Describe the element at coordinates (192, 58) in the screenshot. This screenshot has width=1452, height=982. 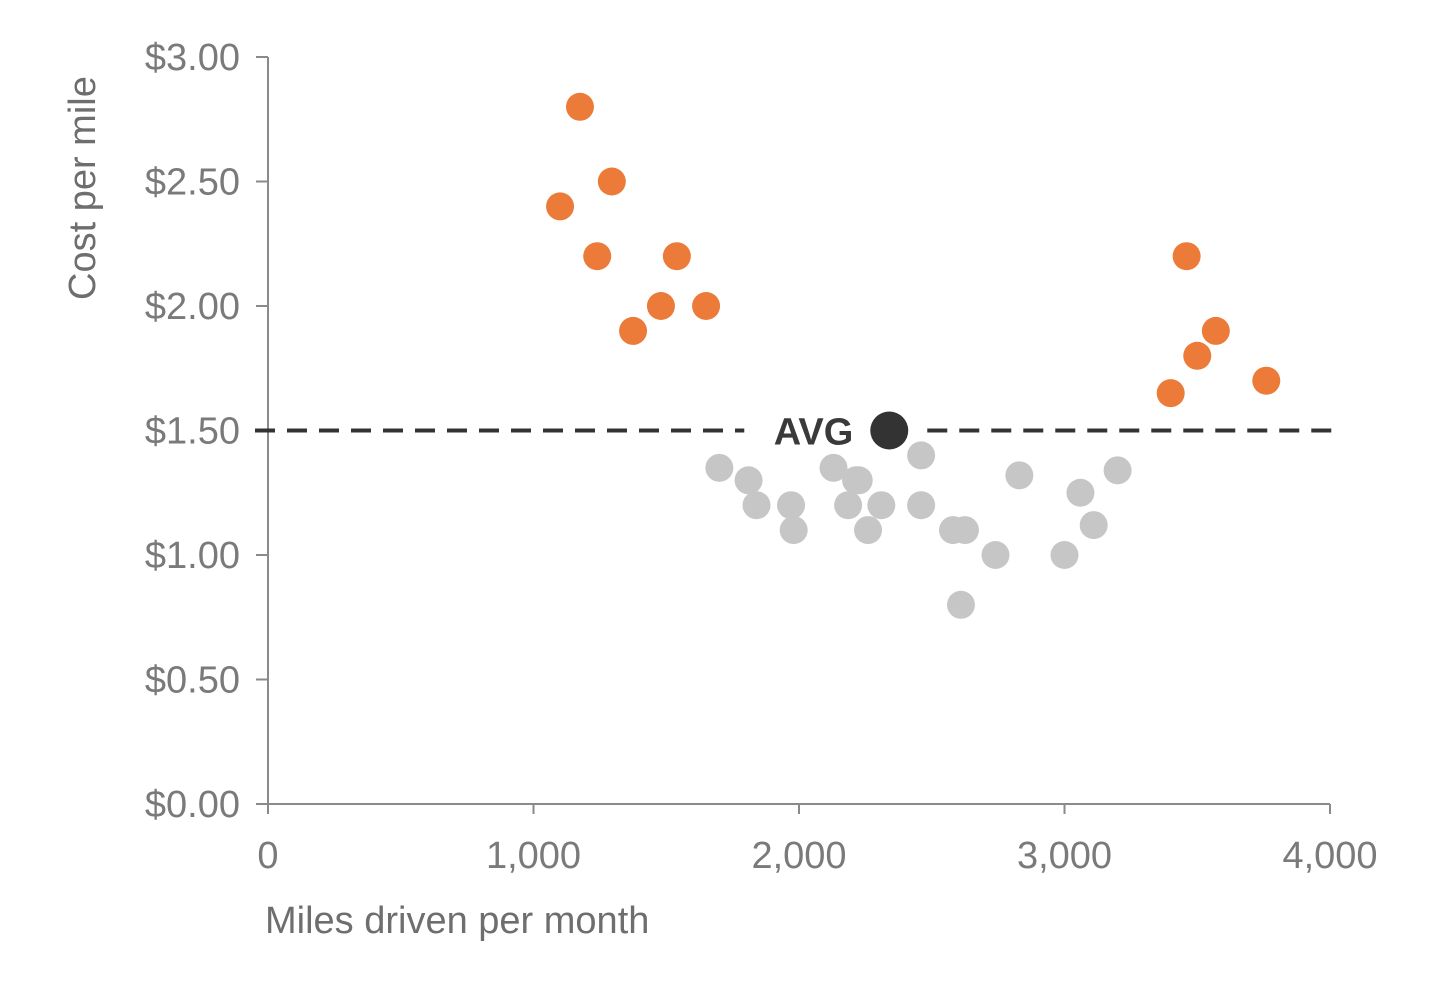
I see `y-tick-label: $3.00` at that location.